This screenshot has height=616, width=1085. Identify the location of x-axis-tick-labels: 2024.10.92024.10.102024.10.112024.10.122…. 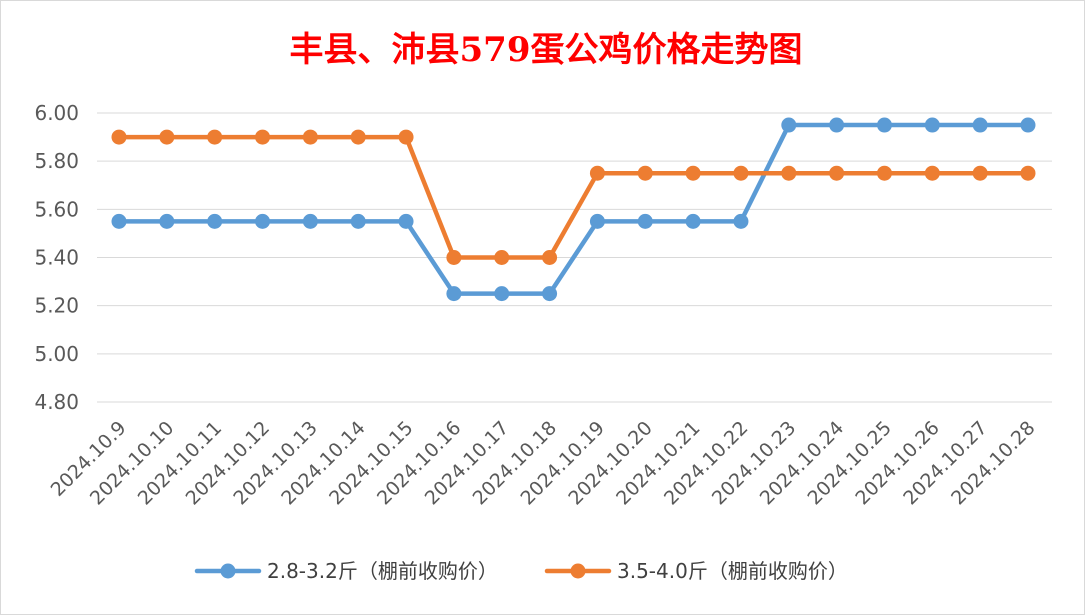
(543, 463).